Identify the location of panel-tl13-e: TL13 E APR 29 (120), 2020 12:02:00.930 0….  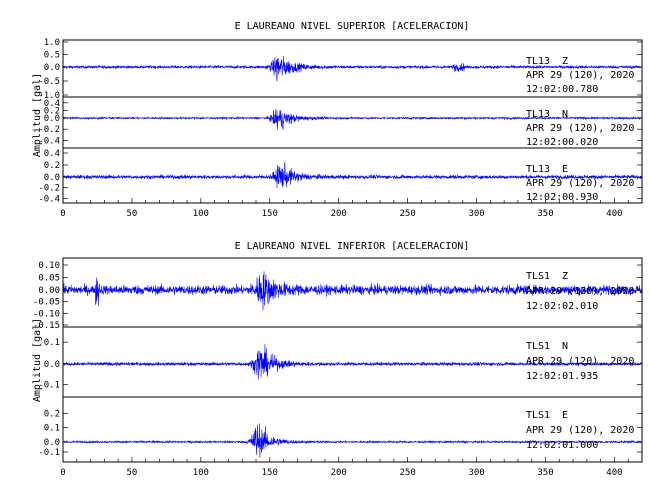
(340, 175).